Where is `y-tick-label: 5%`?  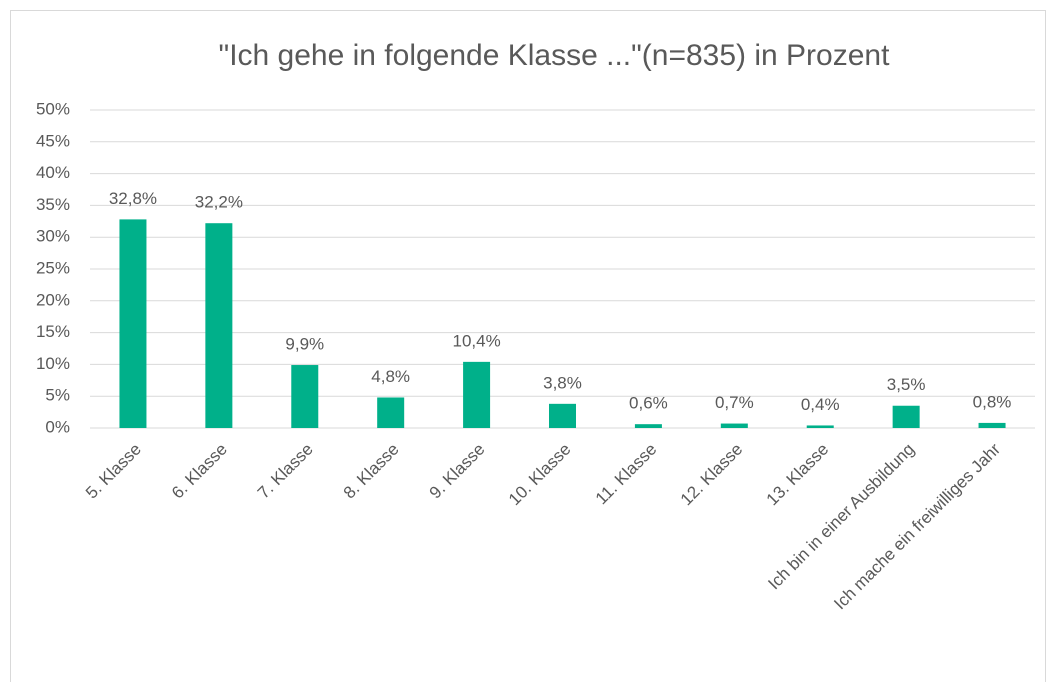
y-tick-label: 5% is located at coordinates (57, 395).